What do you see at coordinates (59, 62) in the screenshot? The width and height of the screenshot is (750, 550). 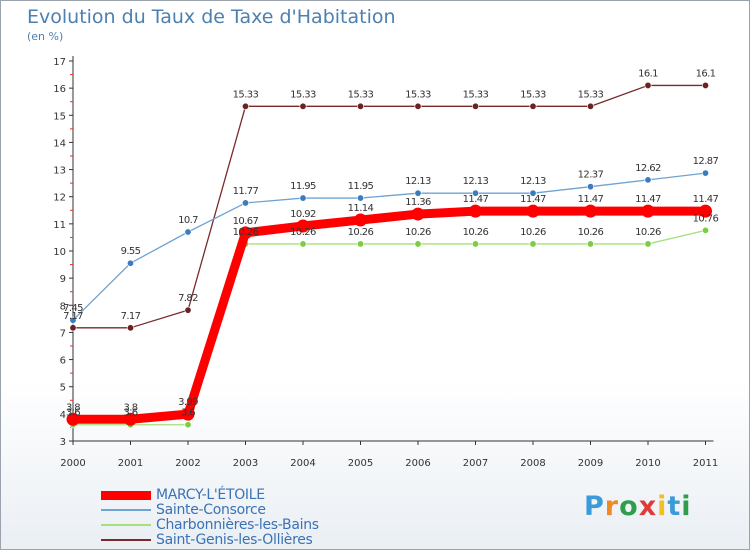 I see `y-tick-label: 17` at bounding box center [59, 62].